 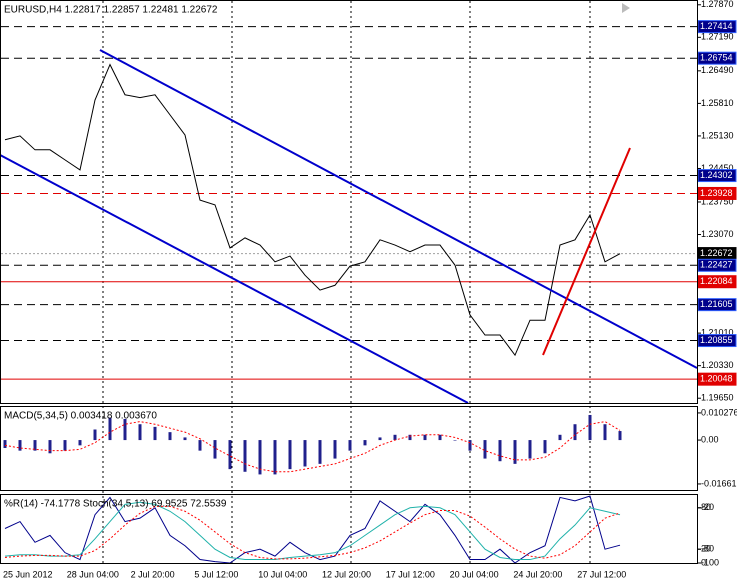 What do you see at coordinates (717, 4) in the screenshot?
I see `y-tick-label: 1.27870` at bounding box center [717, 4].